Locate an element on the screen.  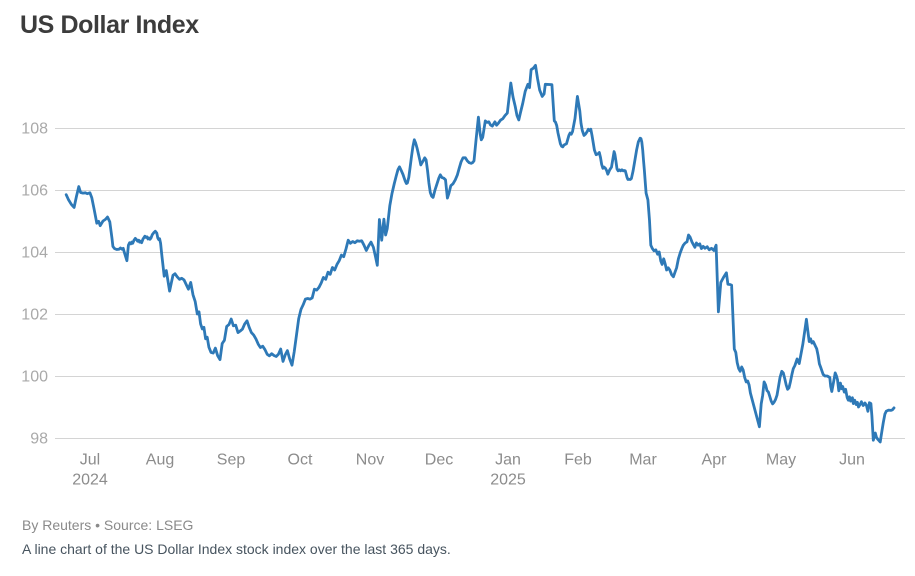
svg-text: Apr is located at coordinates (715, 460).